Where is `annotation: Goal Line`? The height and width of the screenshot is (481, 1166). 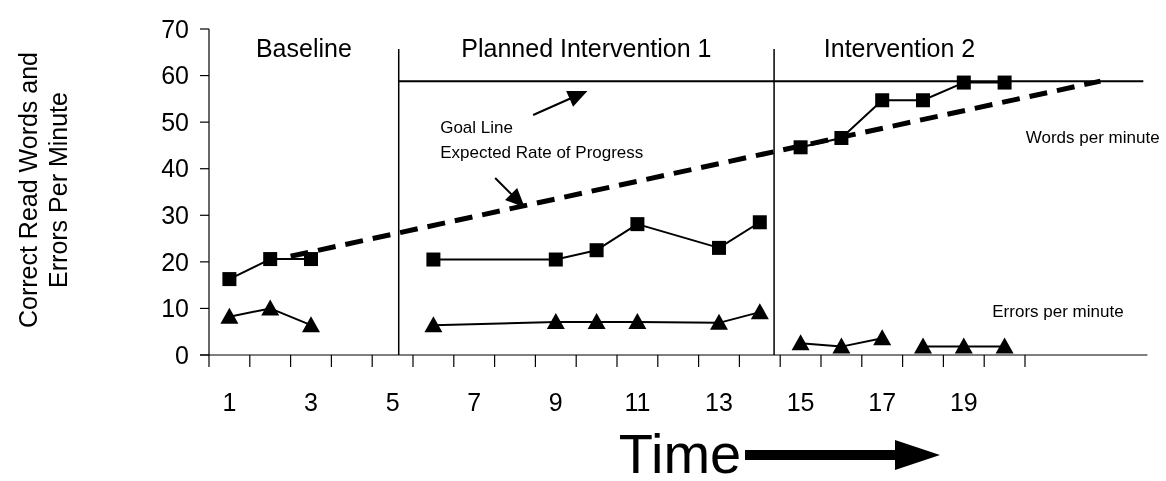 annotation: Goal Line is located at coordinates (476, 127).